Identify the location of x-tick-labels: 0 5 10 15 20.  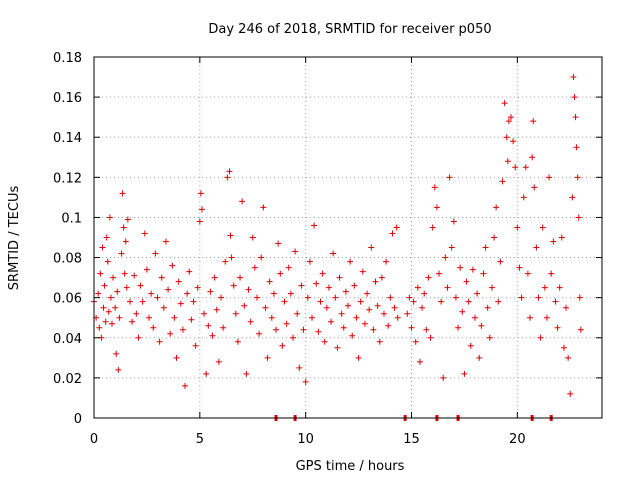
(308, 439).